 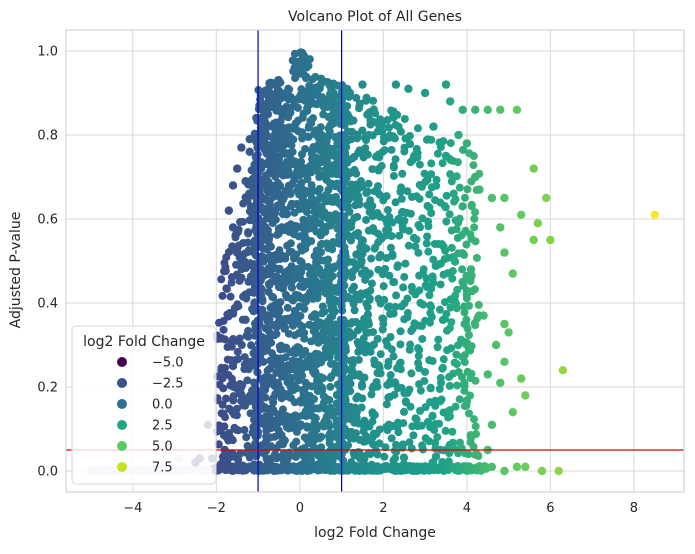 I want to click on legend-label: 2.5, so click(x=162, y=426).